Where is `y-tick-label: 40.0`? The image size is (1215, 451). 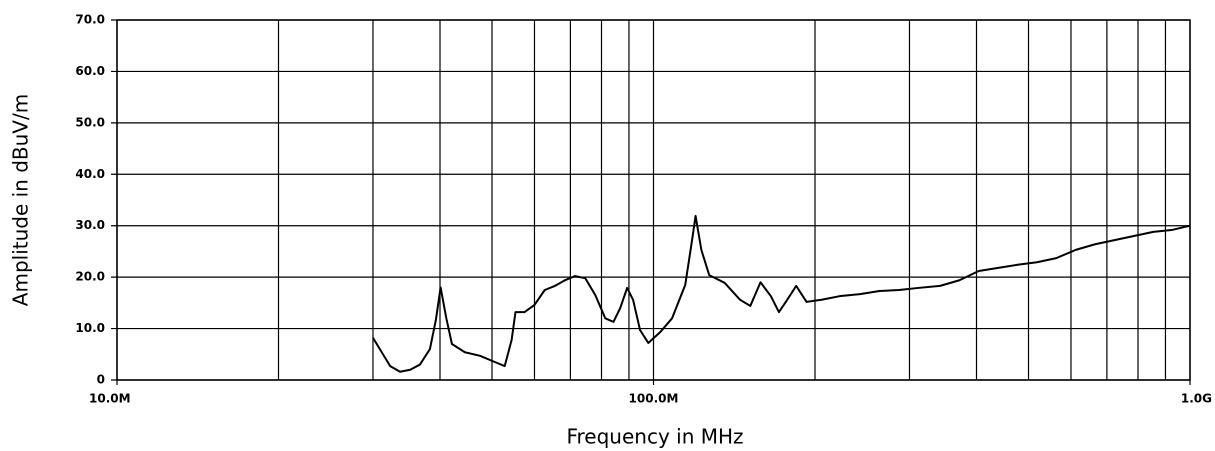 y-tick-label: 40.0 is located at coordinates (90, 174).